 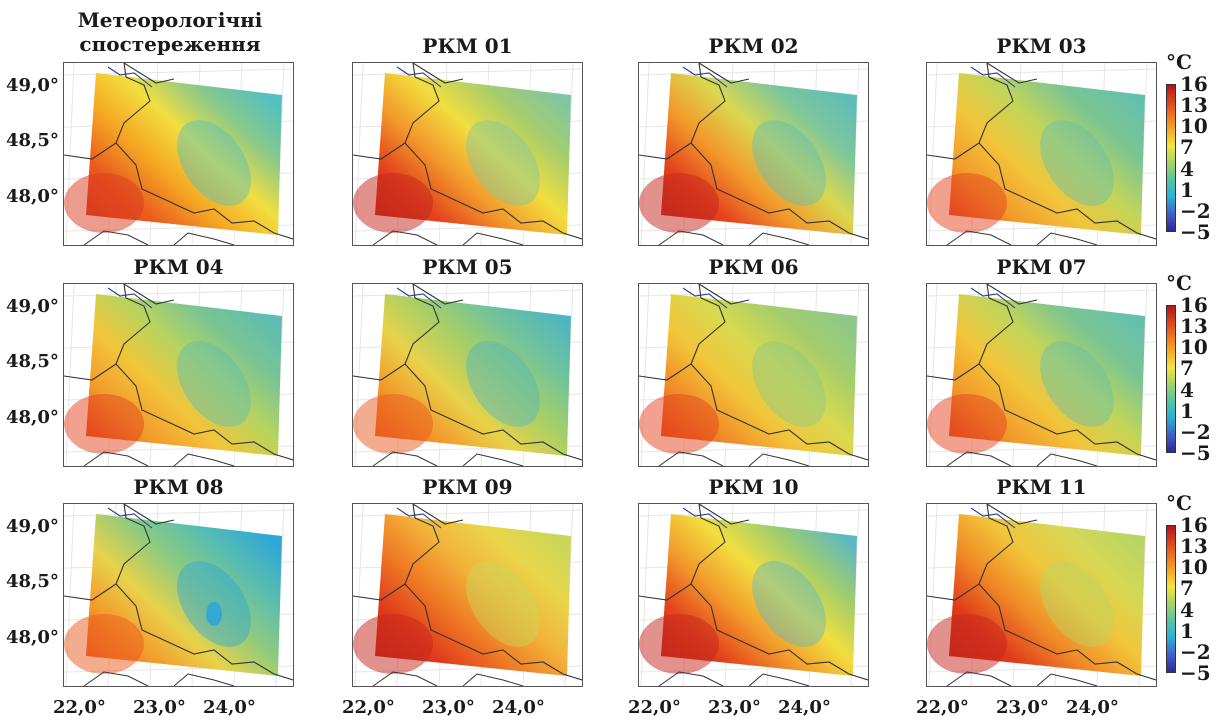 I want to click on panel-title: РКМ 03, so click(x=1041, y=46).